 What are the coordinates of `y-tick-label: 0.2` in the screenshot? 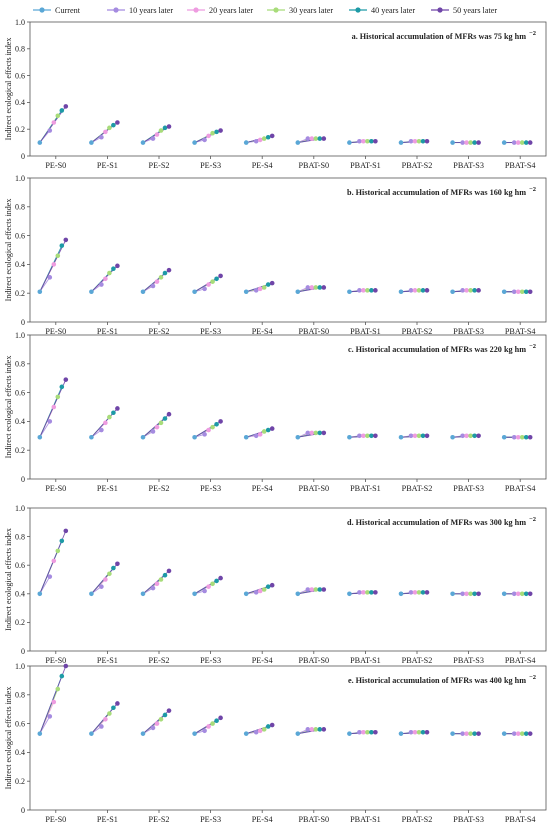 It's located at (20, 622).